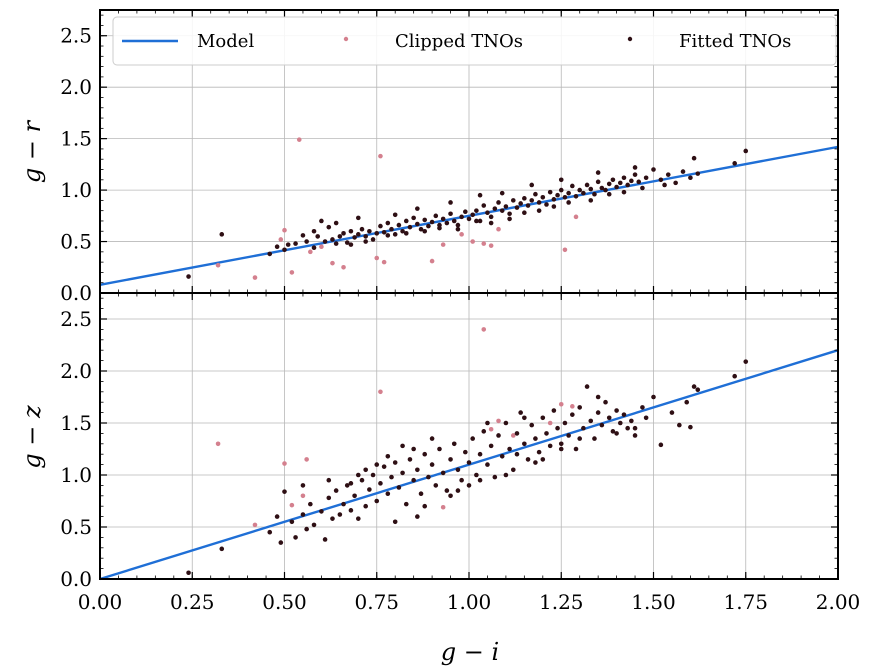 The width and height of the screenshot is (869, 668). I want to click on top-ytick-label: 2.0, so click(76, 87).